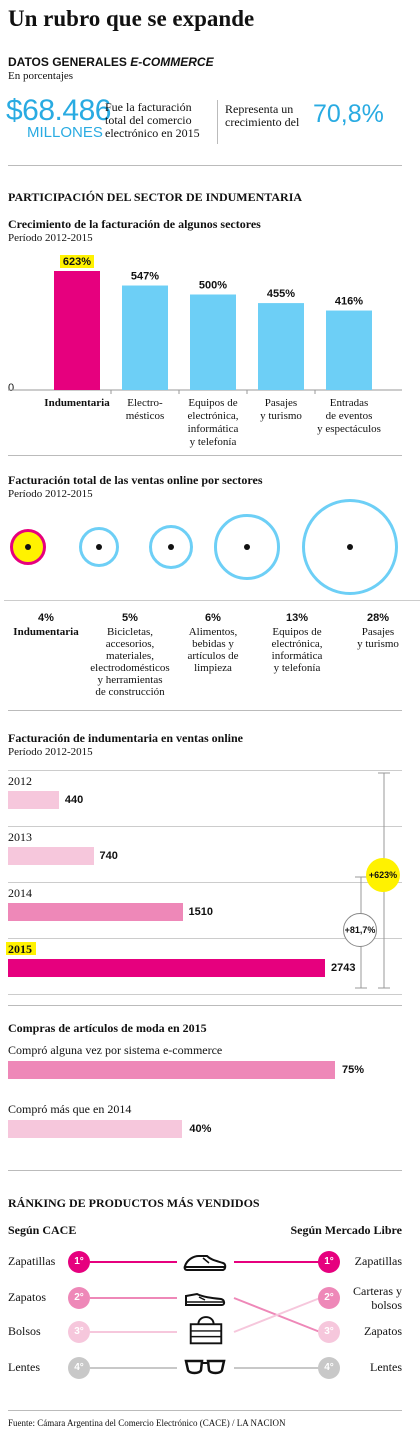  What do you see at coordinates (145, 416) in the screenshot?
I see `chart1-category-line: mésticos` at bounding box center [145, 416].